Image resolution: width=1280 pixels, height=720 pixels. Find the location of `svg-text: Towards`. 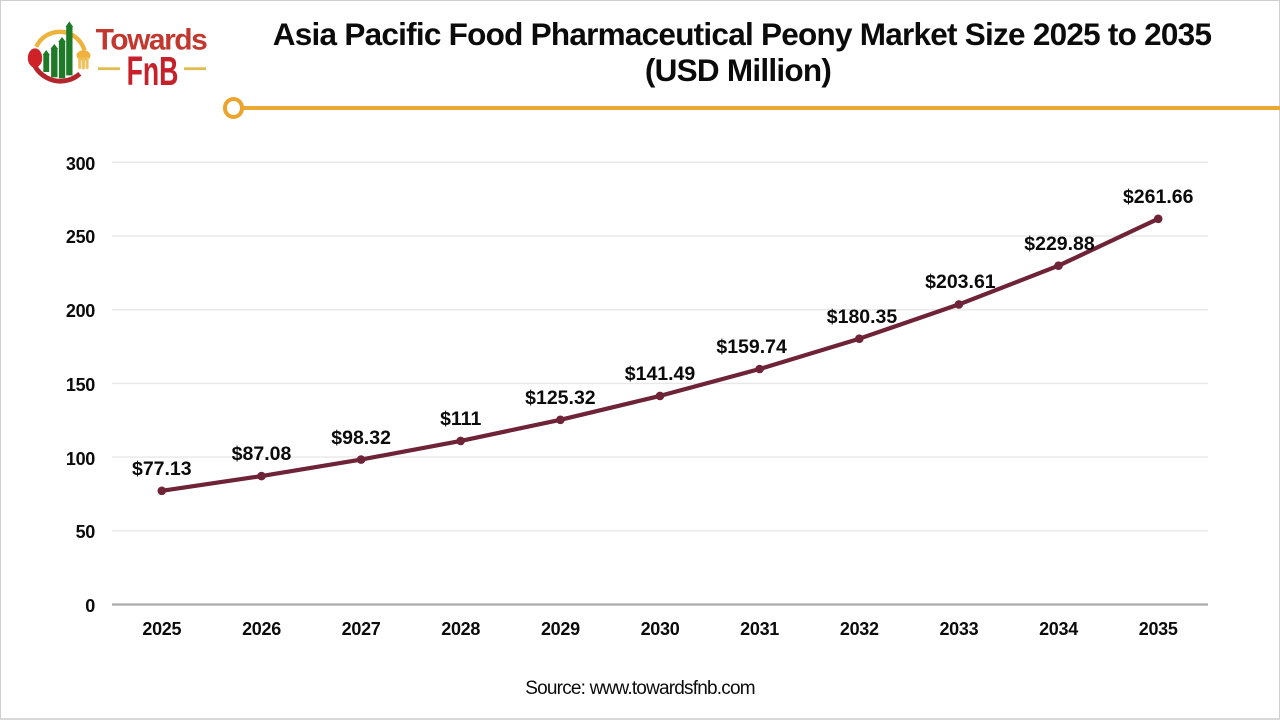

svg-text: Towards is located at coordinates (151, 40).